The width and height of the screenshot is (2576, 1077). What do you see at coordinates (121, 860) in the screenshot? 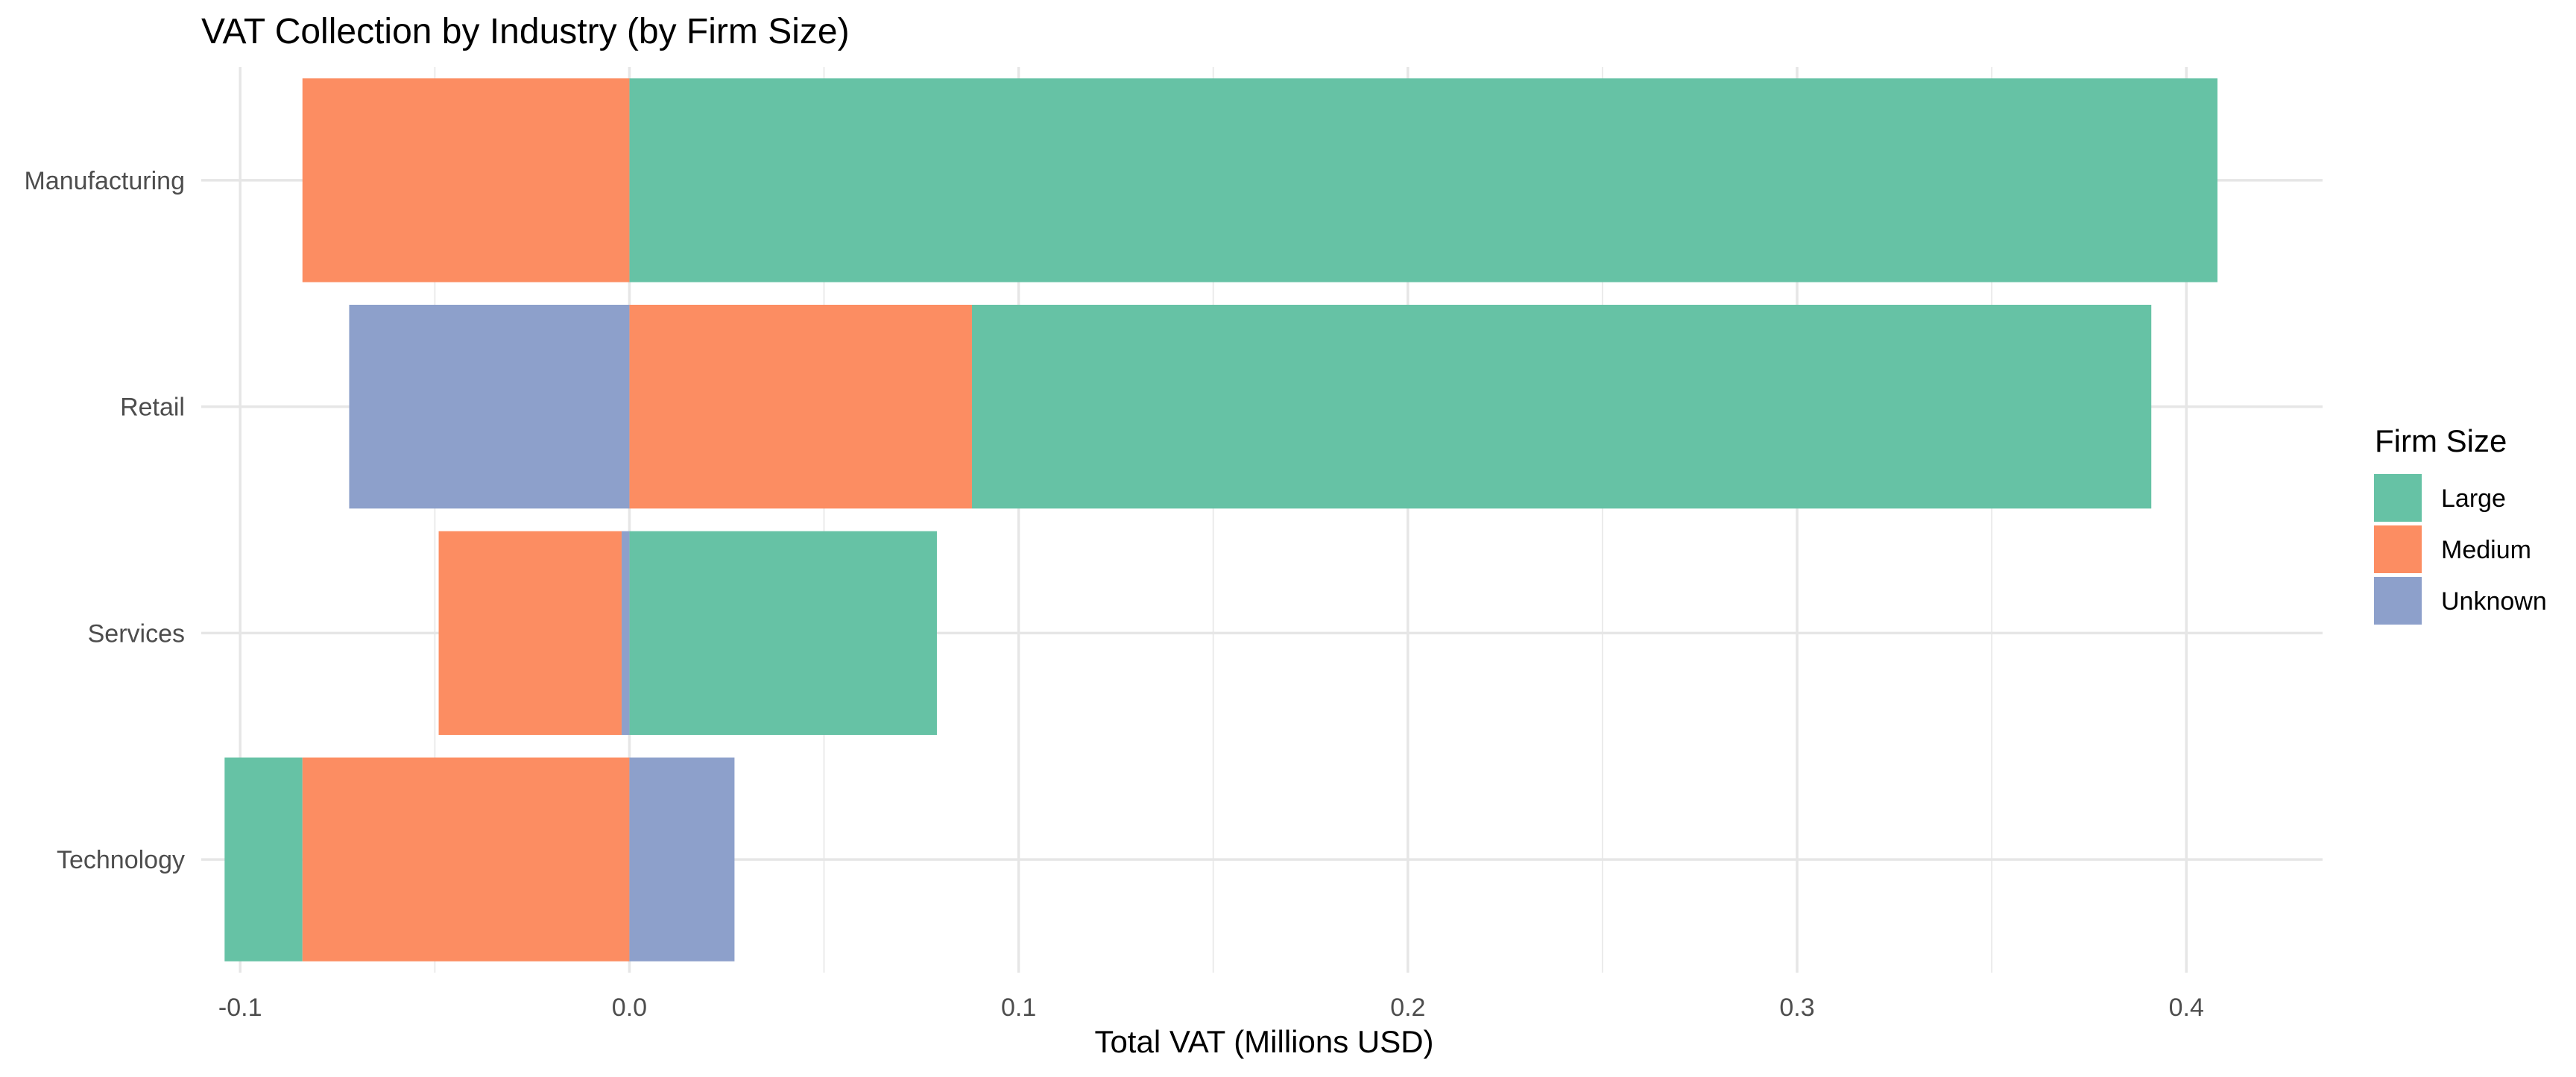
I see `y-tick-label: Technology` at bounding box center [121, 860].